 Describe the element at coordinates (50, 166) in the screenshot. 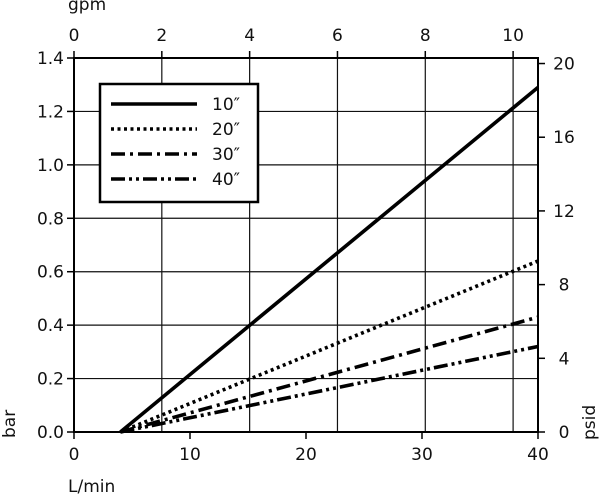

I see `y-left-tick-label: 1.0` at that location.